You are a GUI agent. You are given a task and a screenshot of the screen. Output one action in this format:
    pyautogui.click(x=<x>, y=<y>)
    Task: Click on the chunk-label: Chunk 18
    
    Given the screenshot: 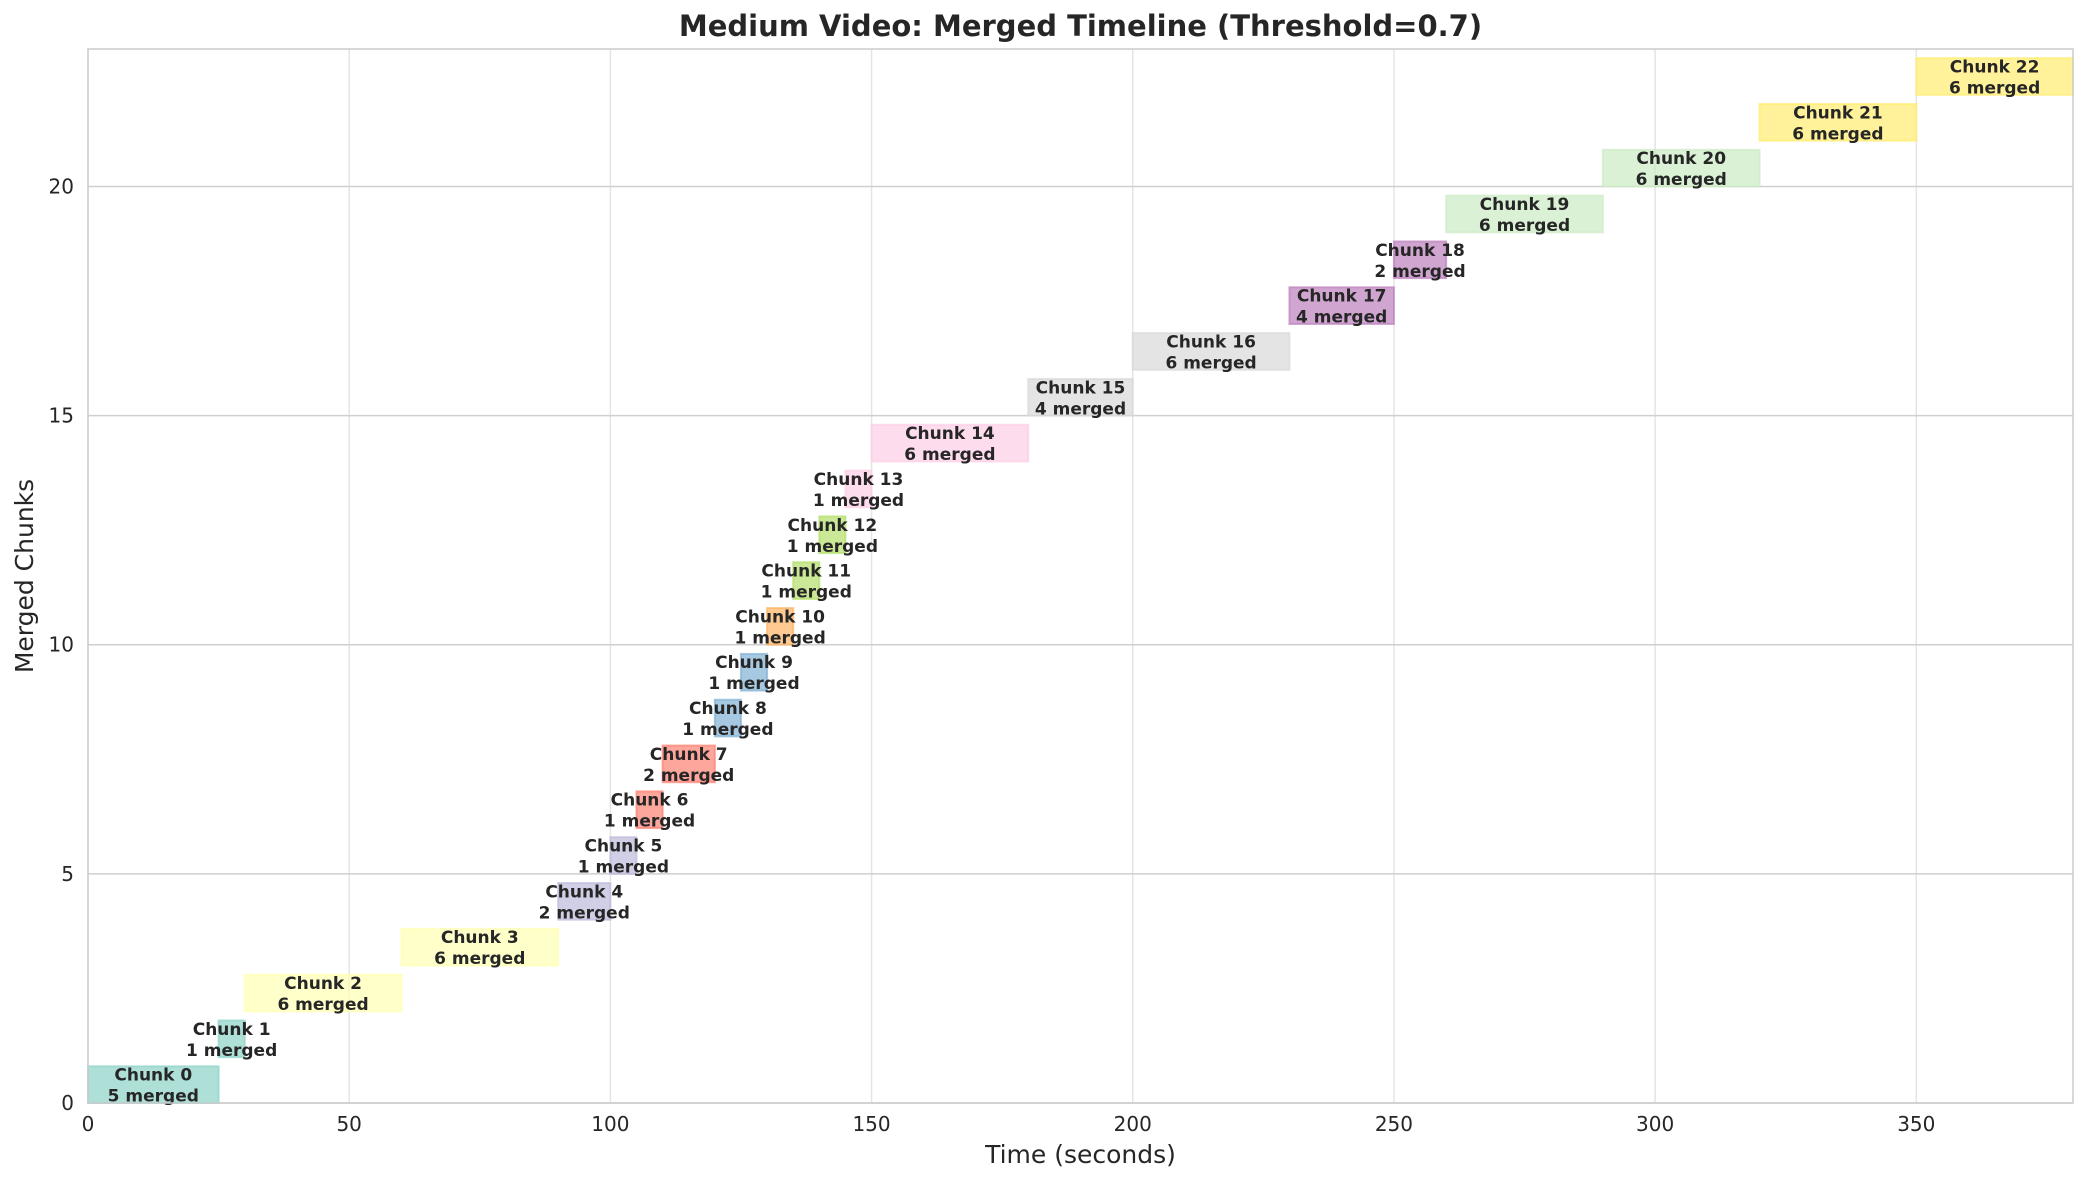 What is the action you would take?
    pyautogui.click(x=1420, y=251)
    